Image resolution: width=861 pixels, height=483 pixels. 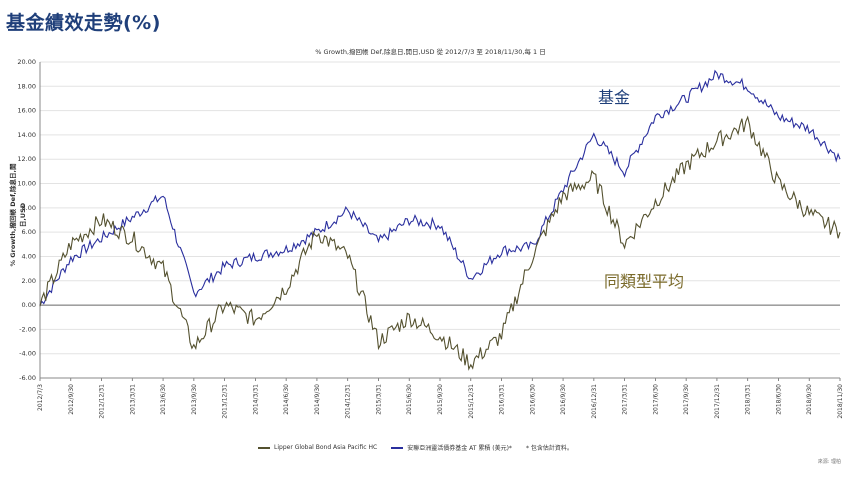 I want to click on x-tick-label: 2017/3/31, so click(x=625, y=399).